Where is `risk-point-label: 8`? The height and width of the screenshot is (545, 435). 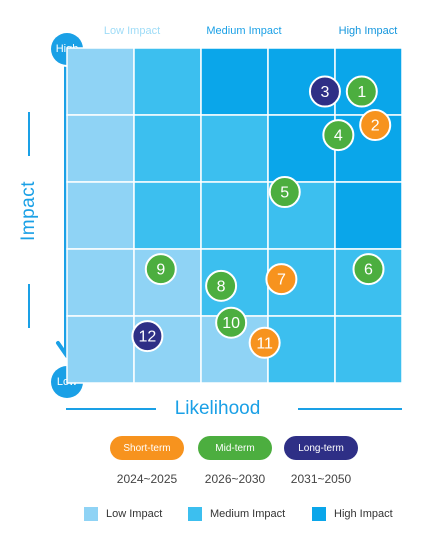 risk-point-label: 8 is located at coordinates (221, 286).